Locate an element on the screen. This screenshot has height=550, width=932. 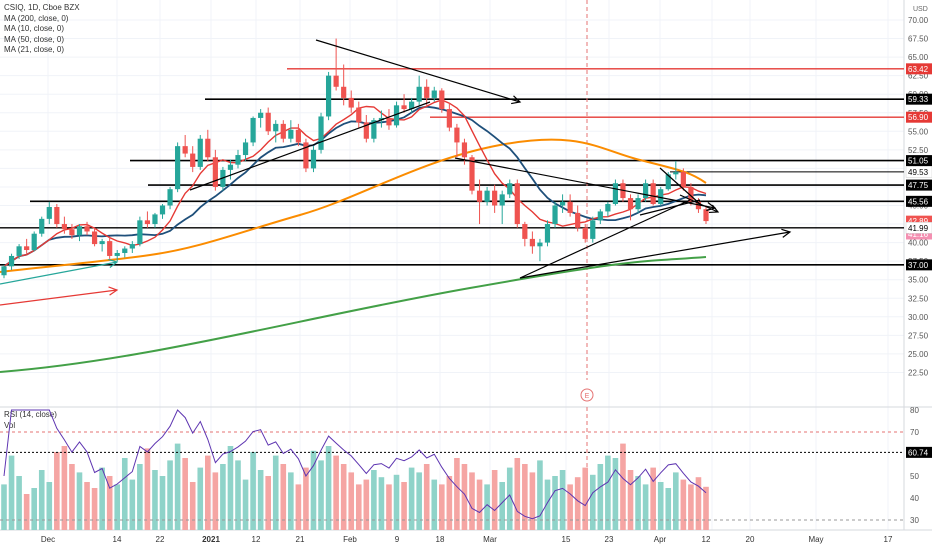
rsi-tick-label: 50 is located at coordinates (914, 476).